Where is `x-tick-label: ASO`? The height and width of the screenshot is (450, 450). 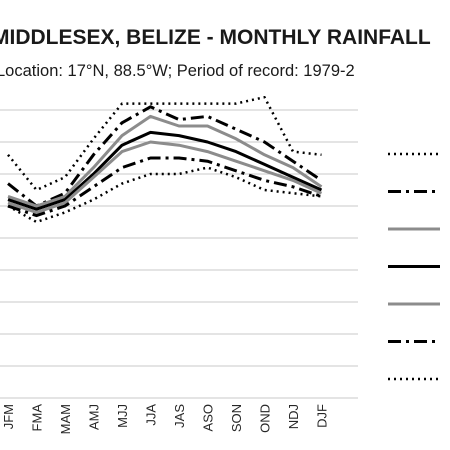
x-tick-label: ASO is located at coordinates (208, 417).